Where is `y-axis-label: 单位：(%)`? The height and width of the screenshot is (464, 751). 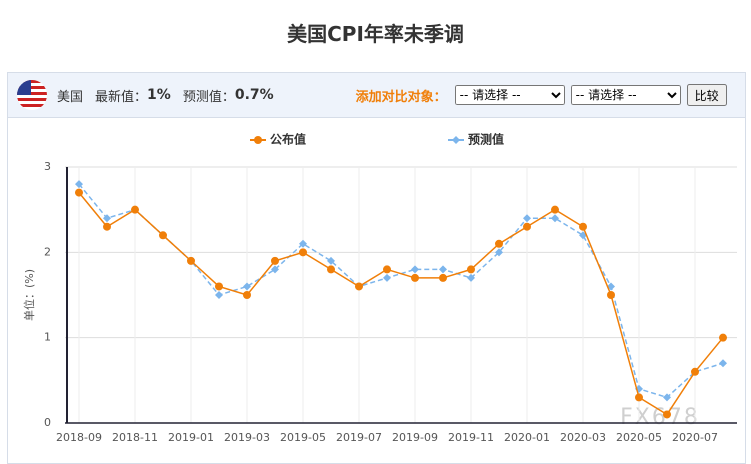 y-axis-label: 单位：(%) is located at coordinates (29, 295).